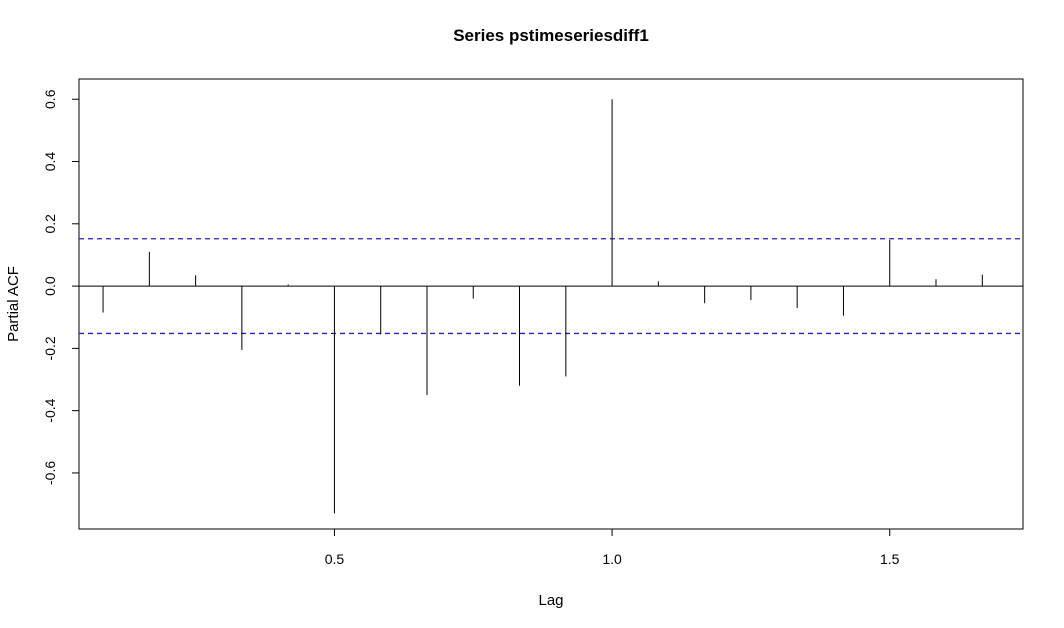  What do you see at coordinates (50, 99) in the screenshot?
I see `y-tick-label: 0.6` at bounding box center [50, 99].